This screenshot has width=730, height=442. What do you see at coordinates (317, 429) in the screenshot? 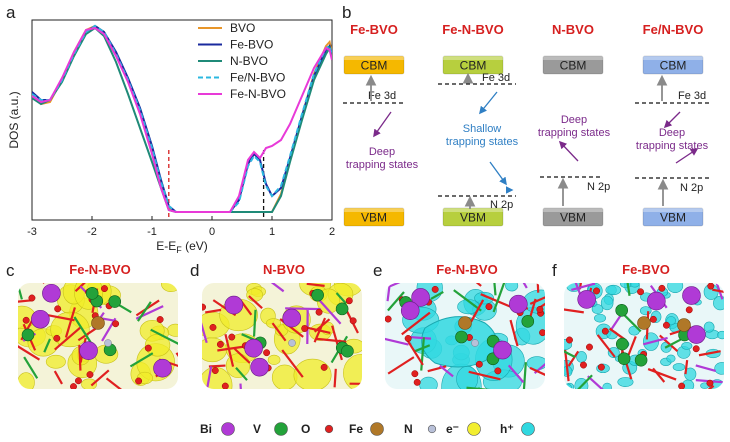
I see `atom-legend-item: O` at bounding box center [317, 429].